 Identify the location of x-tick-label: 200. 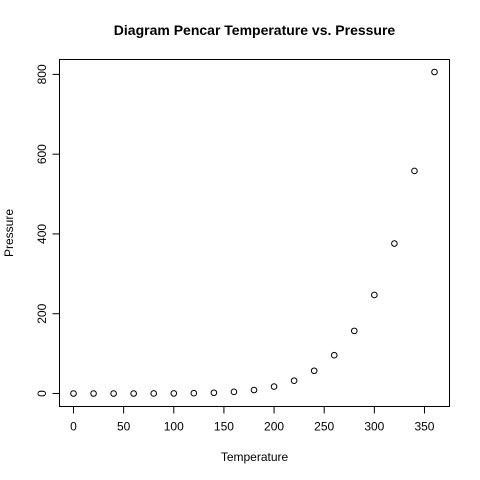
(274, 427).